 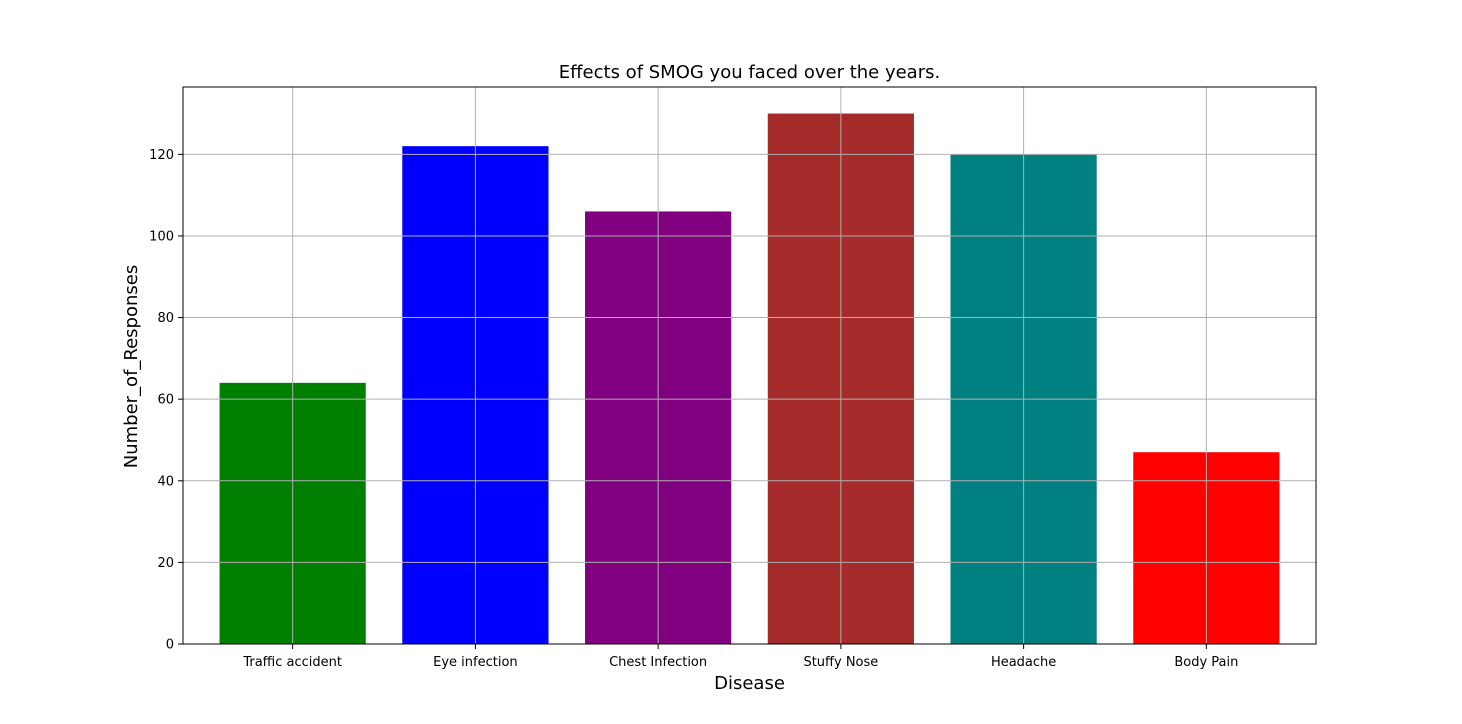 What do you see at coordinates (165, 481) in the screenshot?
I see `y-tick-label: 40` at bounding box center [165, 481].